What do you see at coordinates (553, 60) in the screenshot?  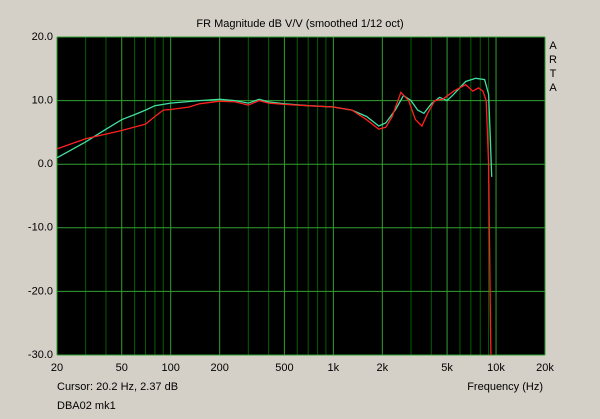 I see `brand-letter: R` at bounding box center [553, 60].